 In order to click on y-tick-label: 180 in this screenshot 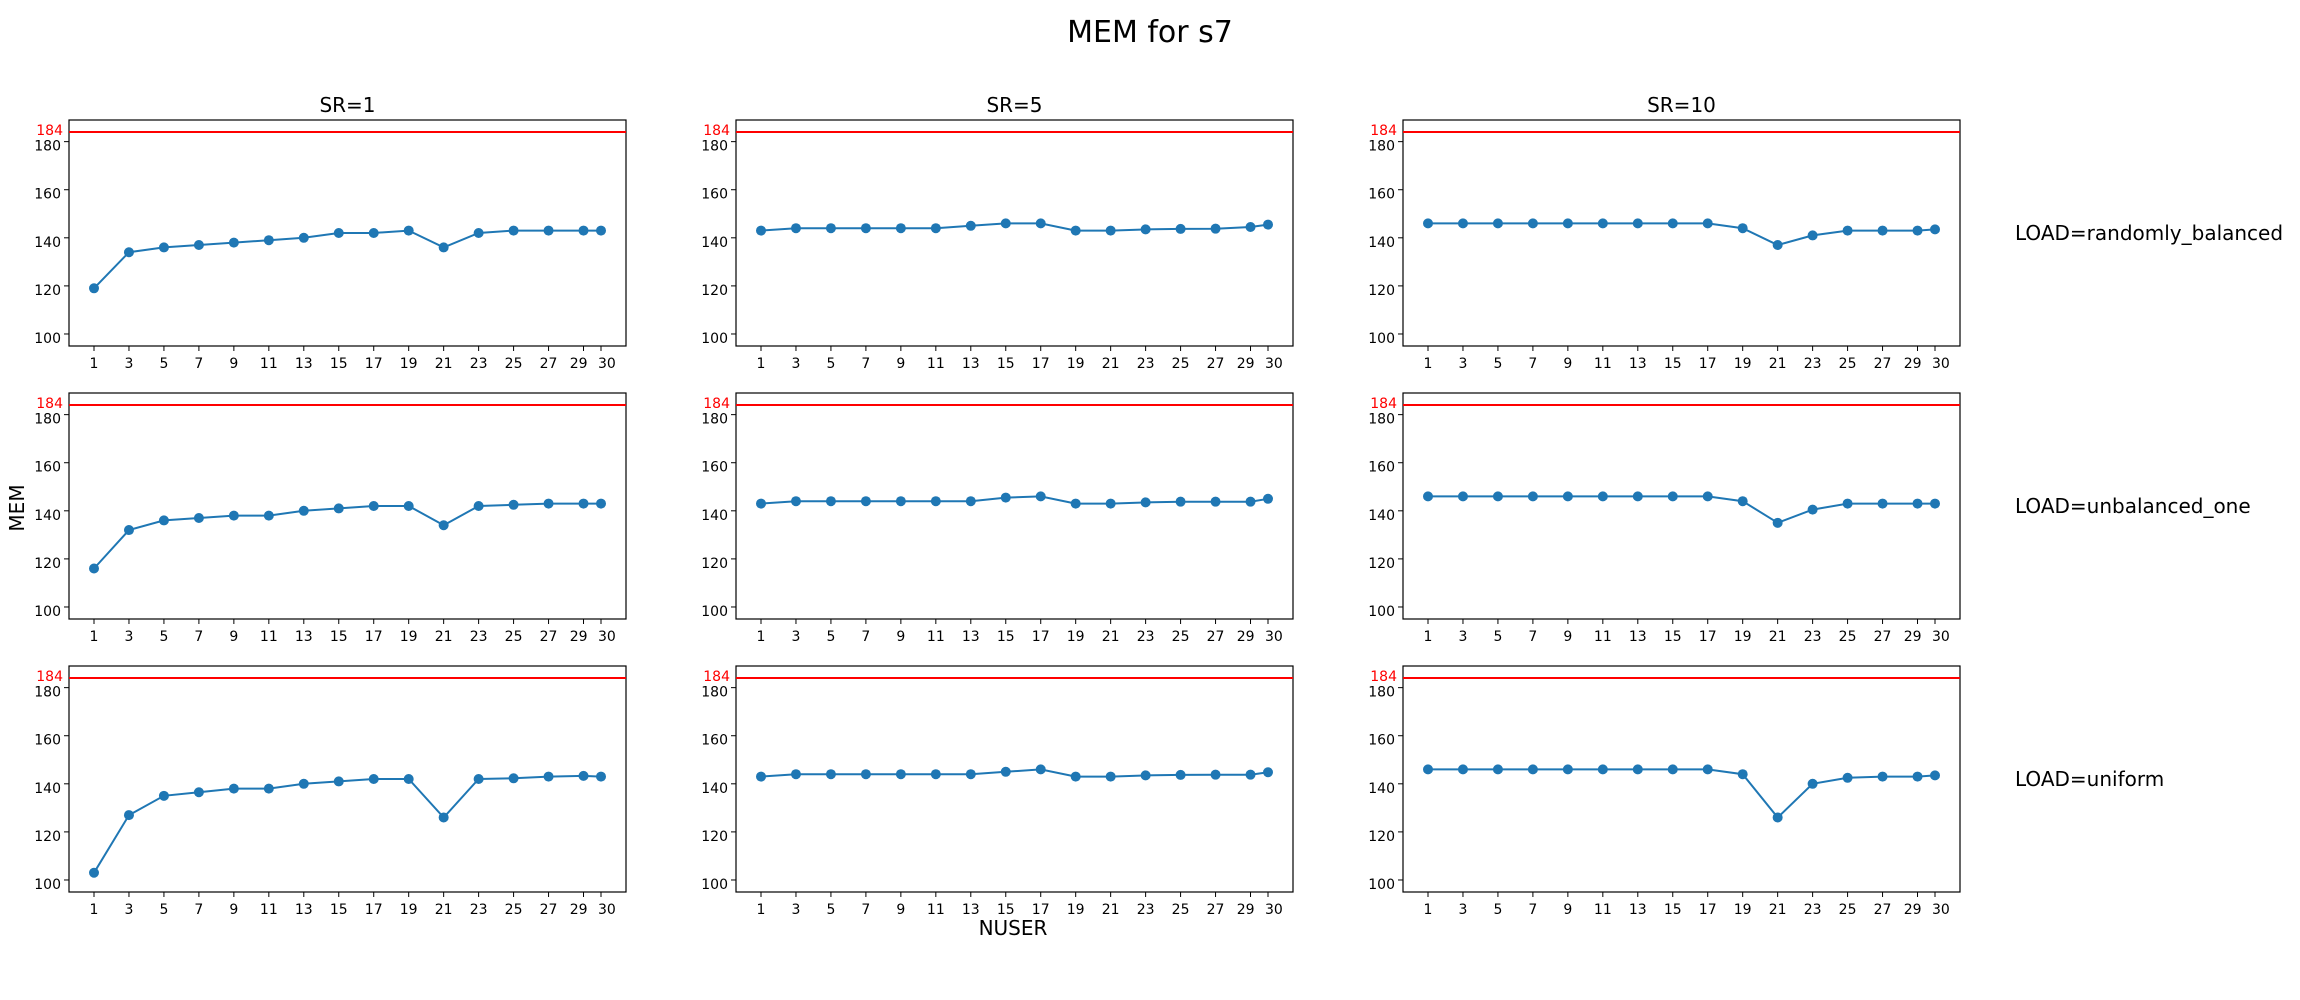, I will do `click(1381, 693)`.